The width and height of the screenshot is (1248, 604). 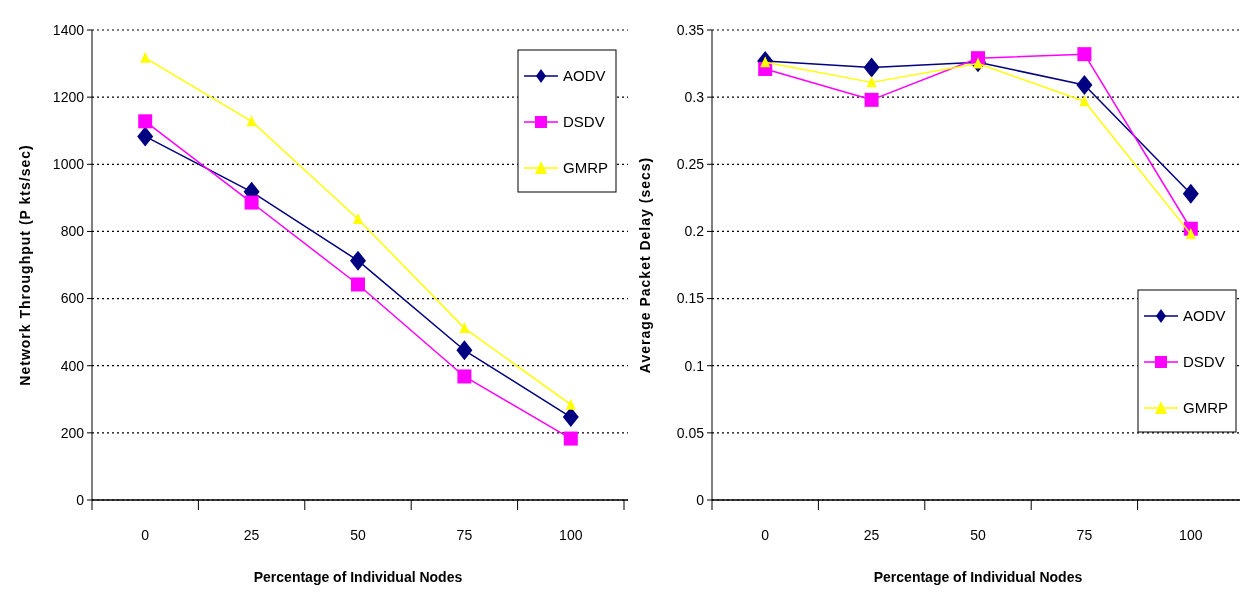 I want to click on y-tick-label: 0.25, so click(x=690, y=164).